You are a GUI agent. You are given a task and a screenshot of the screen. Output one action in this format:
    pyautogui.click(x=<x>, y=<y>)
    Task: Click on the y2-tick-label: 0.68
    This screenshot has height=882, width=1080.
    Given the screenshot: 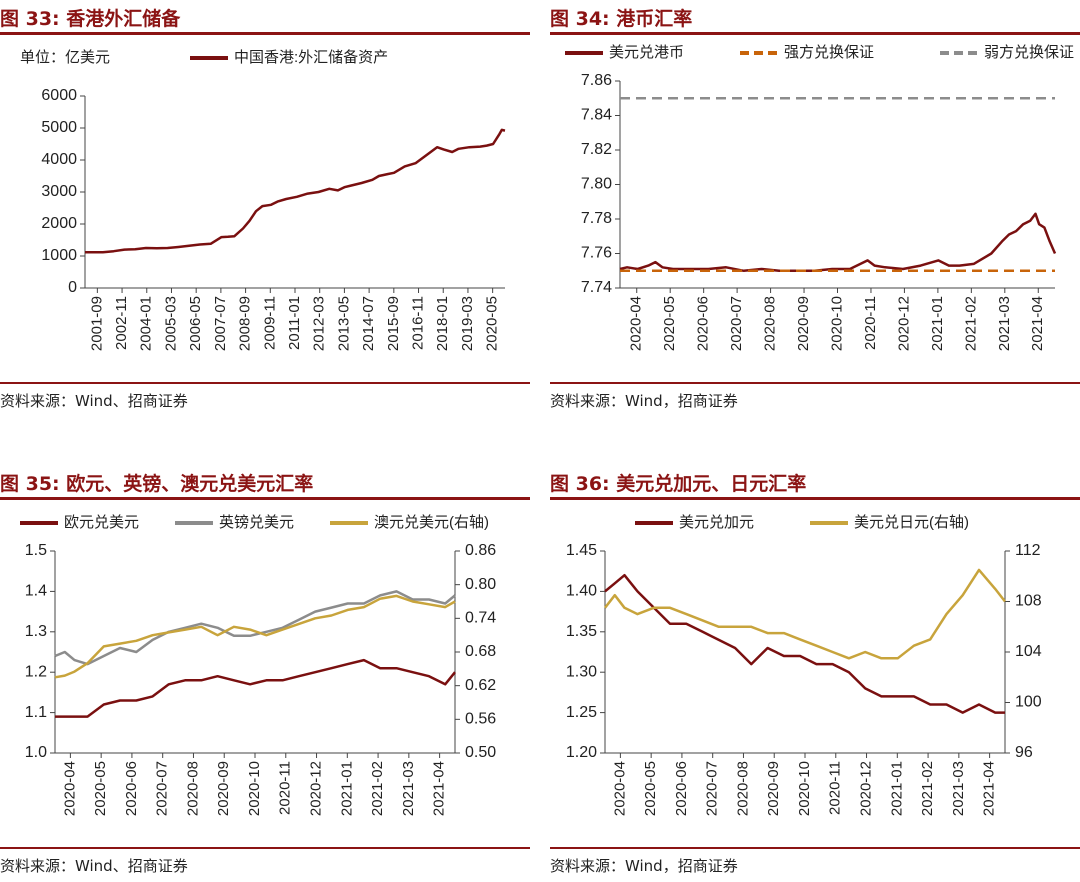 What is the action you would take?
    pyautogui.click(x=480, y=651)
    